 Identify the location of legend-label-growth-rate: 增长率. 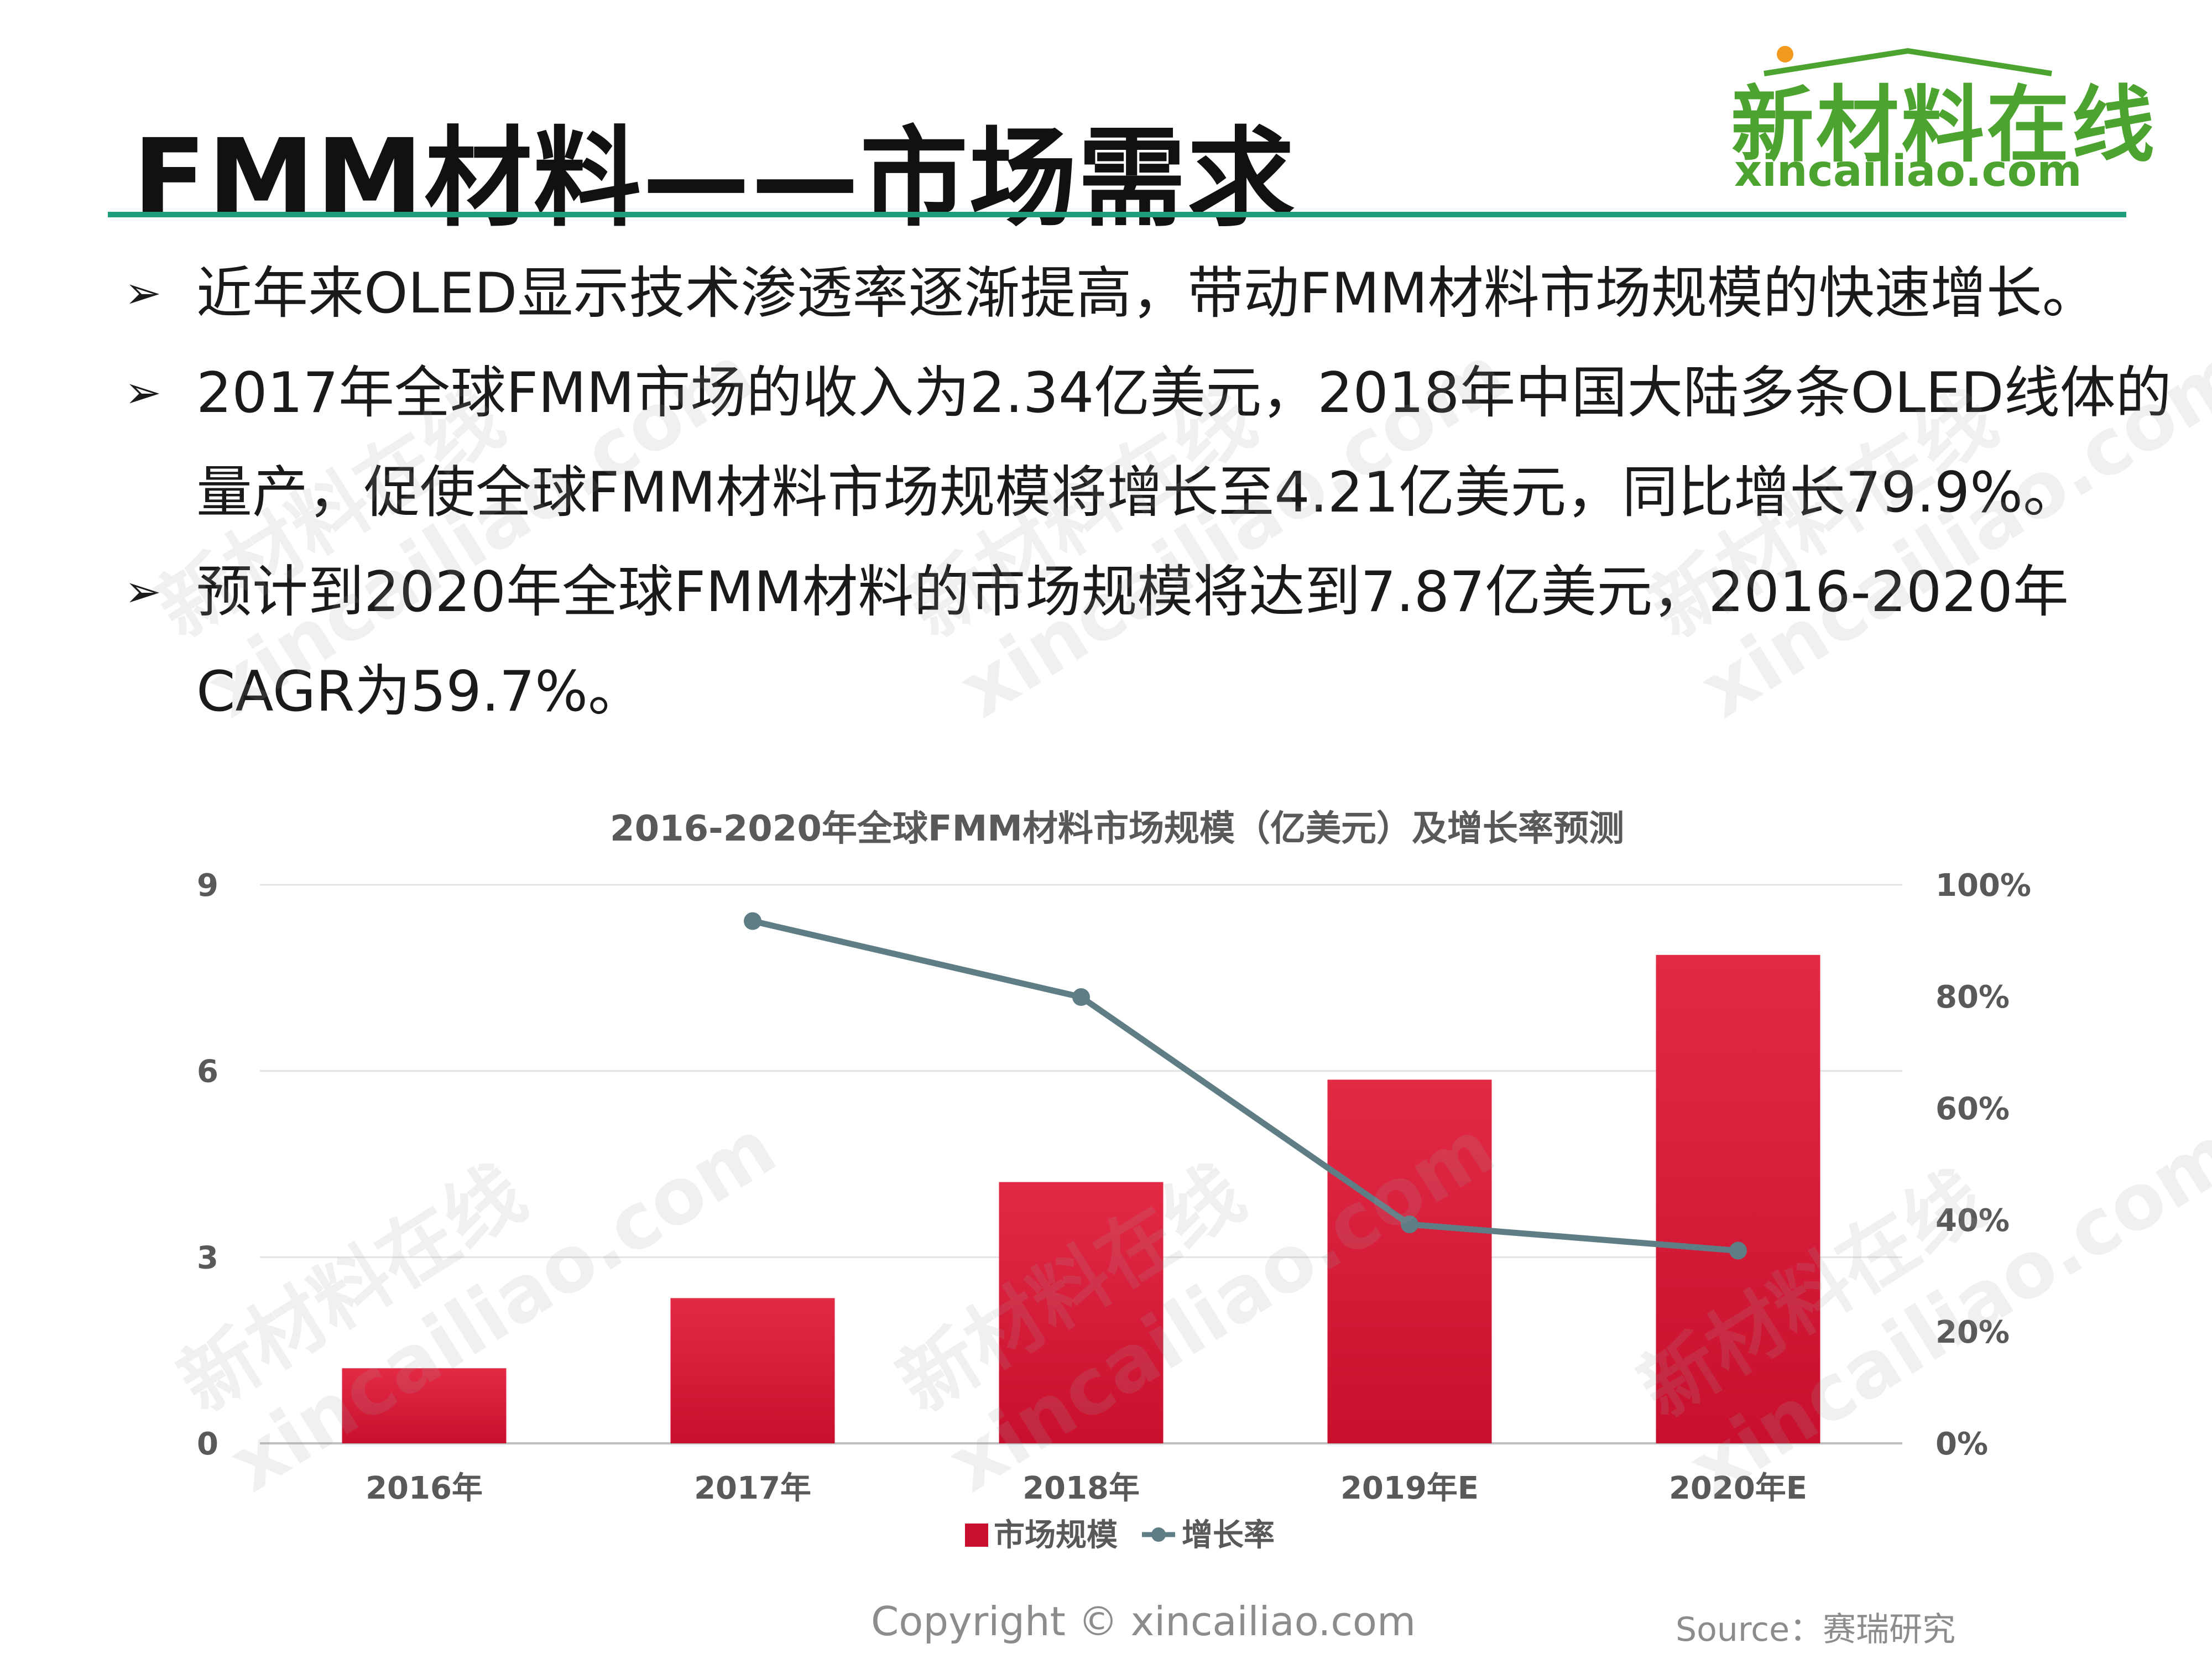
(1228, 1535).